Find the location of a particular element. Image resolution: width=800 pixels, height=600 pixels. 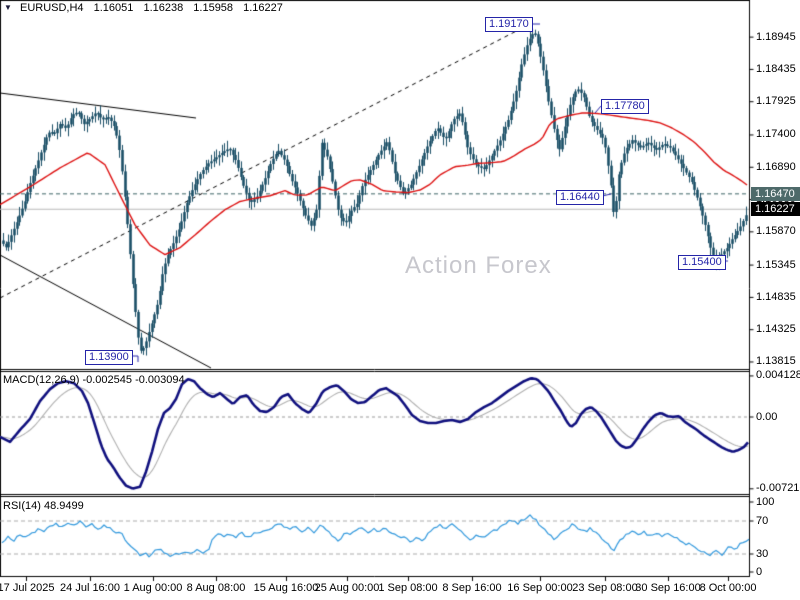

x-axis-date-label: 8 Oct 00:00 is located at coordinates (728, 588).